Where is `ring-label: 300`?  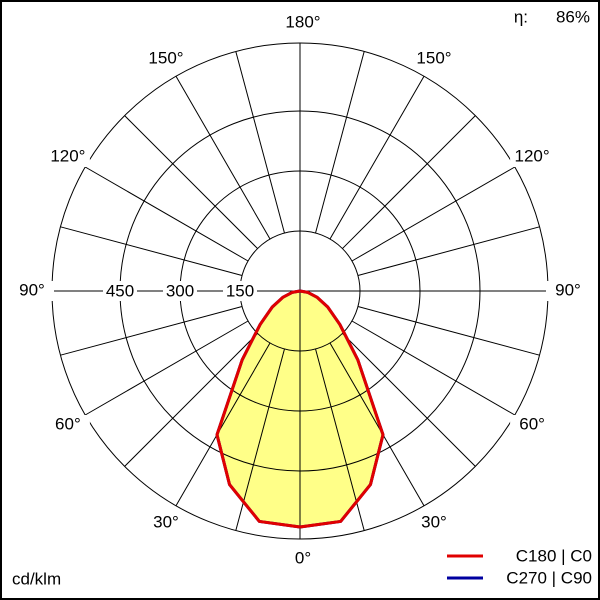
ring-label: 300 is located at coordinates (180, 290).